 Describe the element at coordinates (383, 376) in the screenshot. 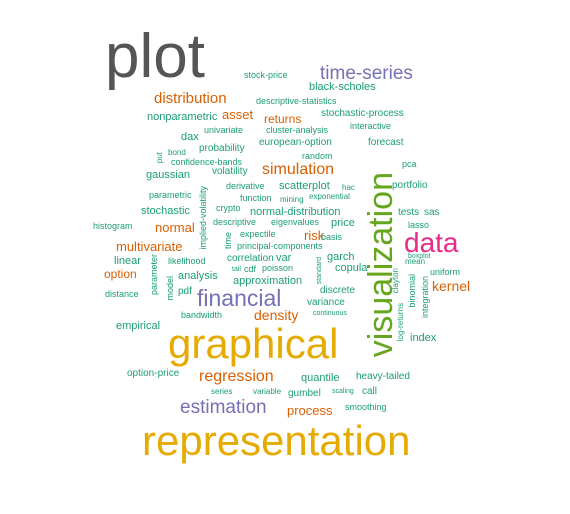

I see `word-heavy-tailed: heavy-tailed` at that location.